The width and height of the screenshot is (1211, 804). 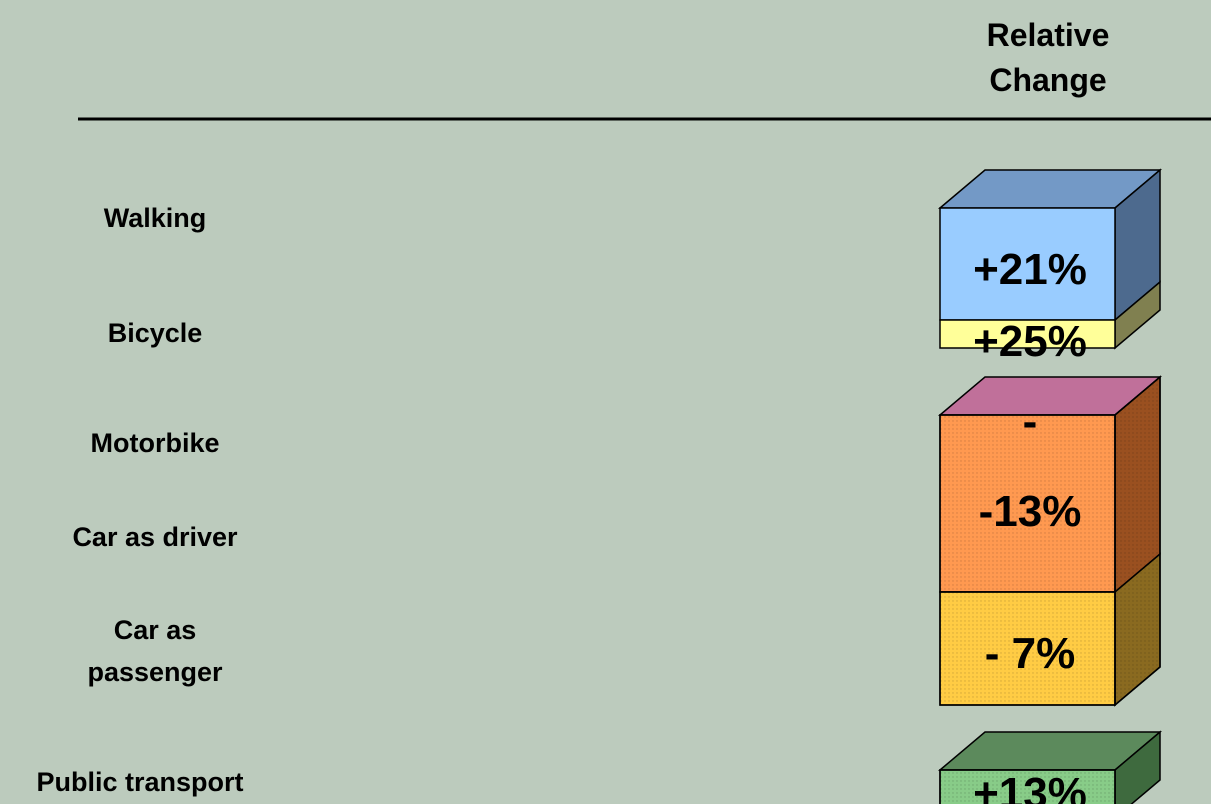 I want to click on box-public, so click(x=1050, y=767).